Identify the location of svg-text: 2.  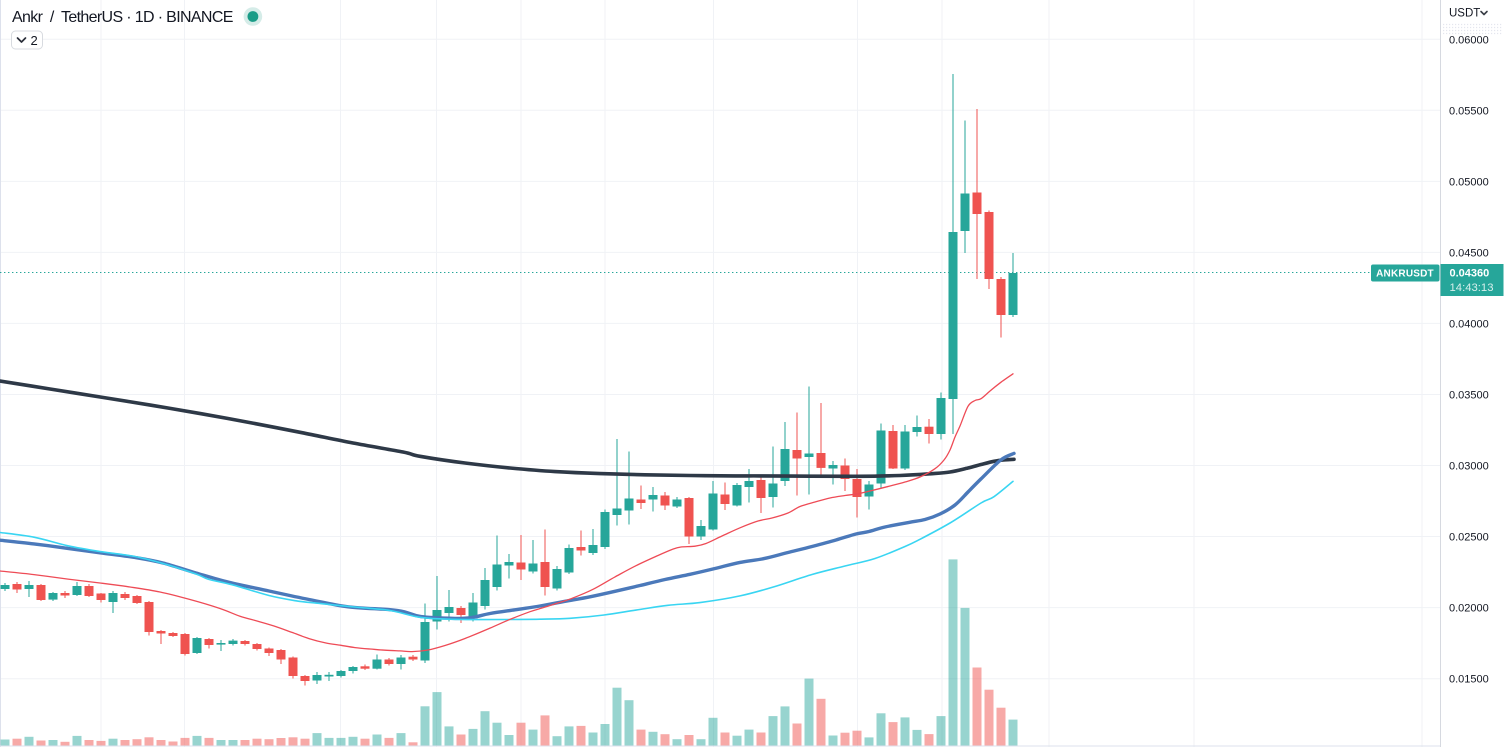
(34, 40).